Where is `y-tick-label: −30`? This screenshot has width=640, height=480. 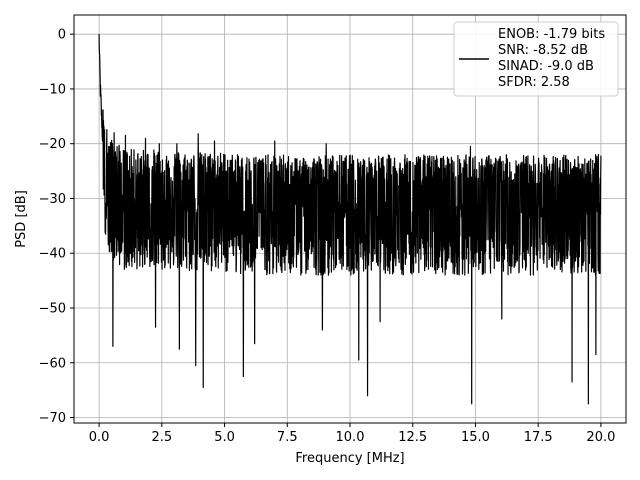 y-tick-label: −30 is located at coordinates (52, 199).